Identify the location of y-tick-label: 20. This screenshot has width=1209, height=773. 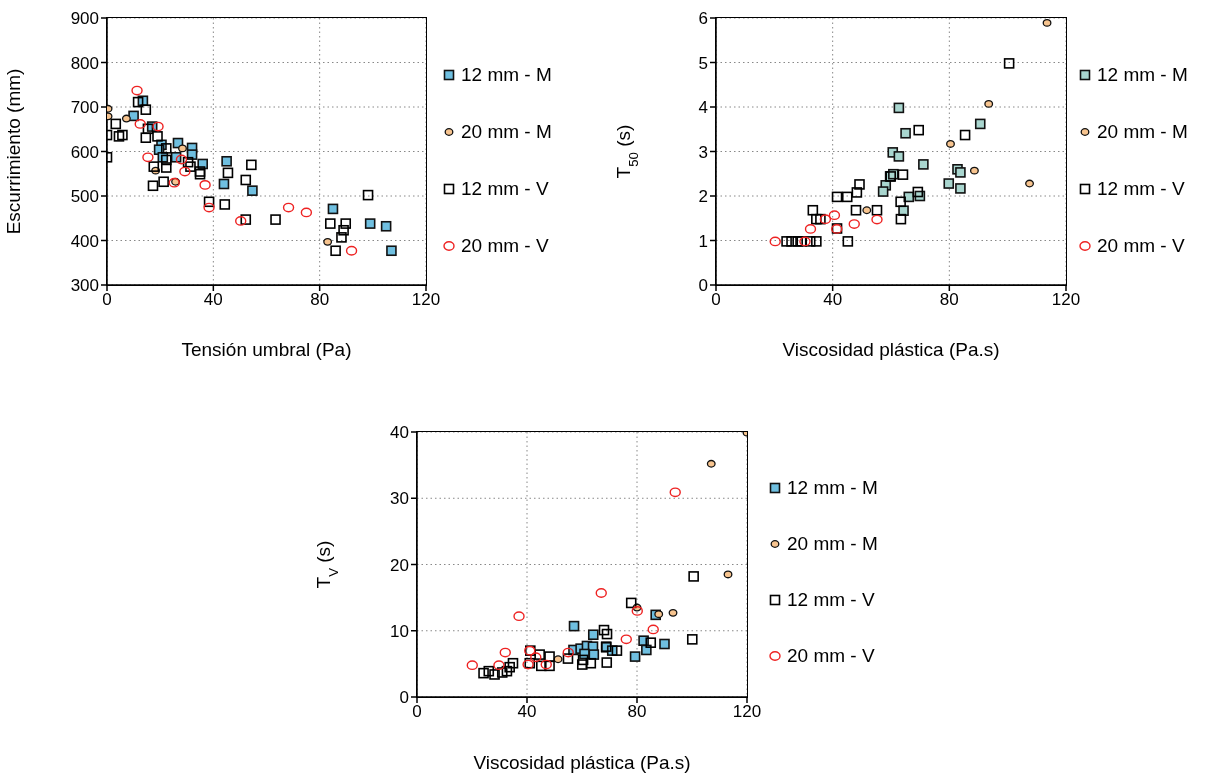
(399, 565).